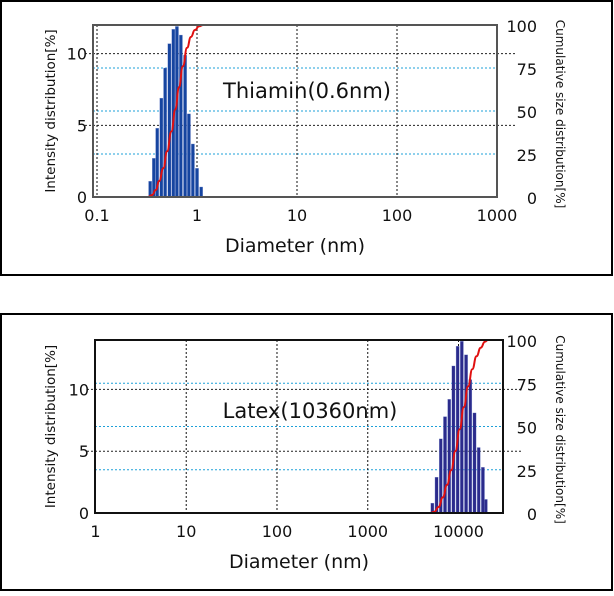  Describe the element at coordinates (458, 531) in the screenshot. I see `x-tick-label: 10000` at that location.